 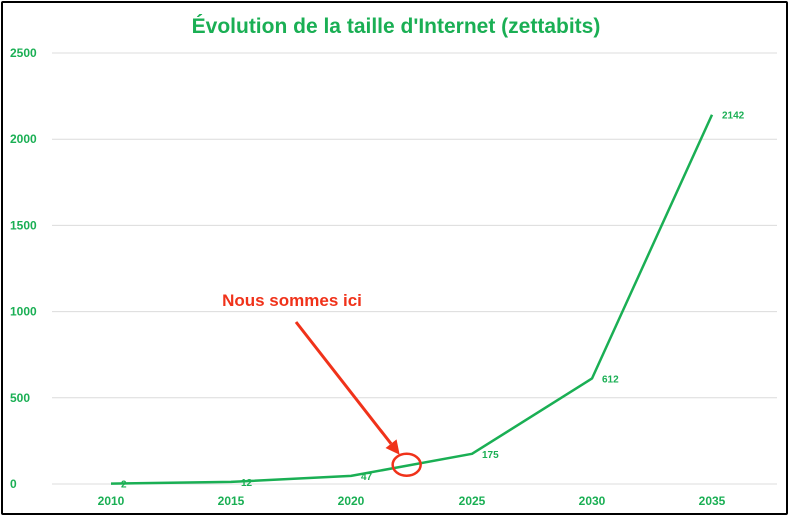 What do you see at coordinates (712, 501) in the screenshot?
I see `x-tick-label-2035: 2035` at bounding box center [712, 501].